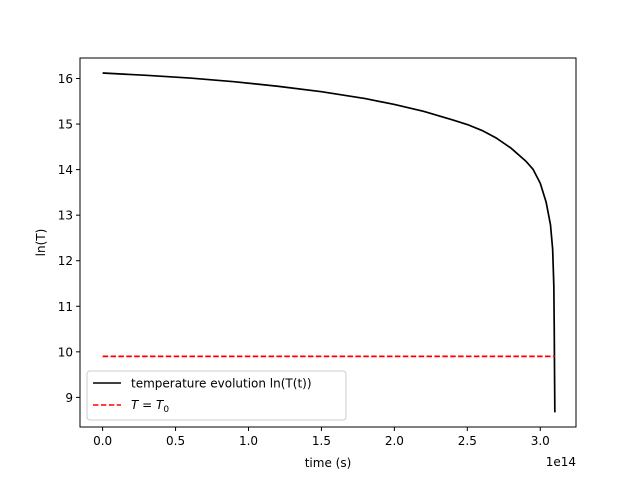 This screenshot has width=640, height=480. What do you see at coordinates (65, 352) in the screenshot?
I see `y-tick-label: 10` at bounding box center [65, 352].